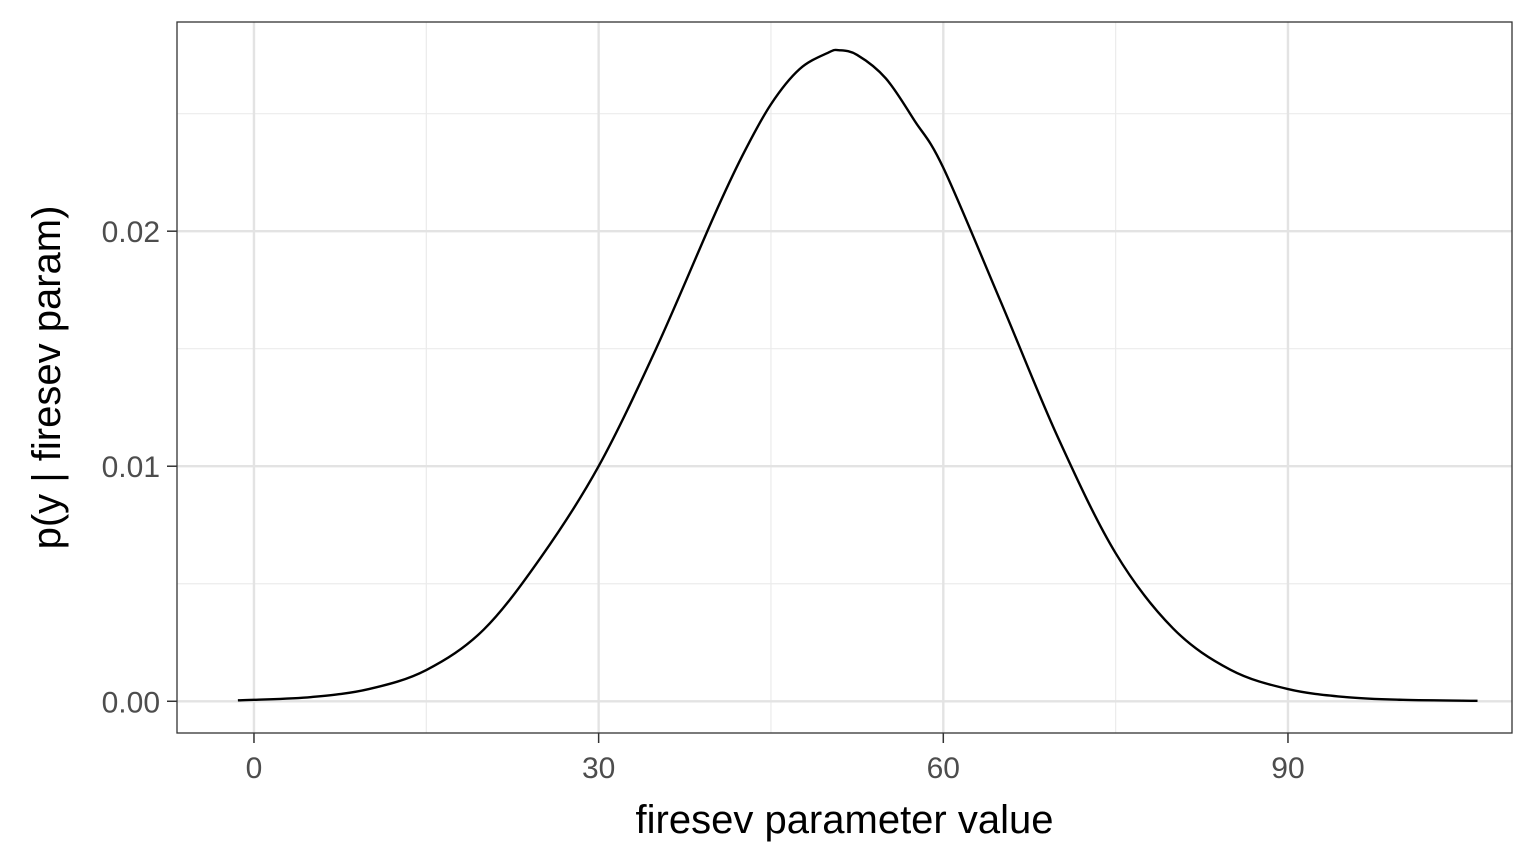 The height and width of the screenshot is (864, 1536). I want to click on y-tick-label: 0.02, so click(131, 232).